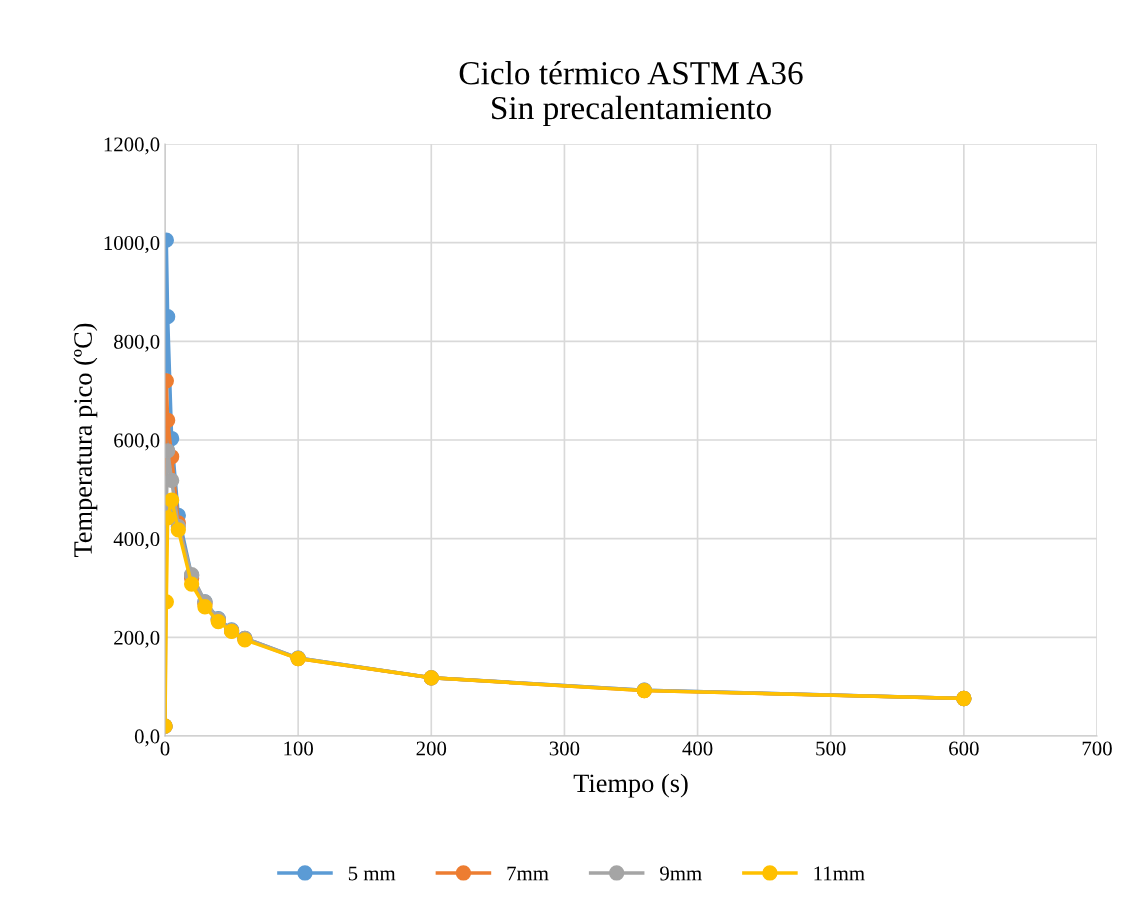 The image size is (1144, 908). Describe the element at coordinates (839, 873) in the screenshot. I see `legend-label: 11mm` at that location.